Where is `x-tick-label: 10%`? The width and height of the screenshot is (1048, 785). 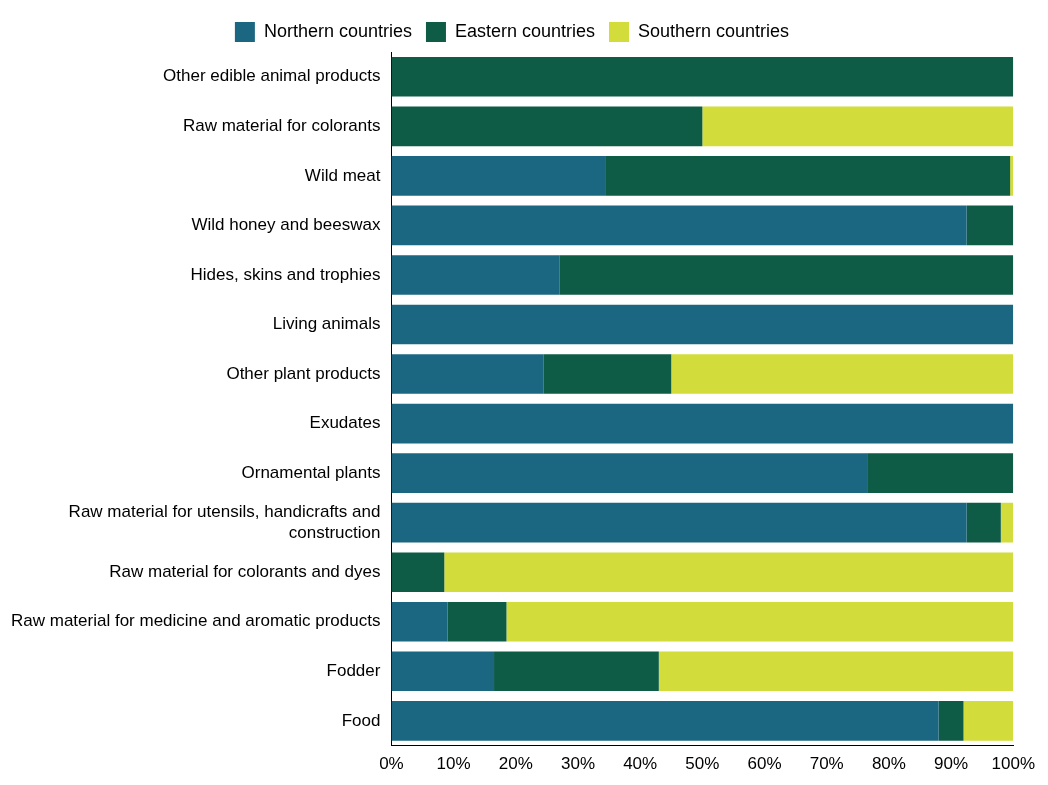
x-tick-label: 10% is located at coordinates (453, 764).